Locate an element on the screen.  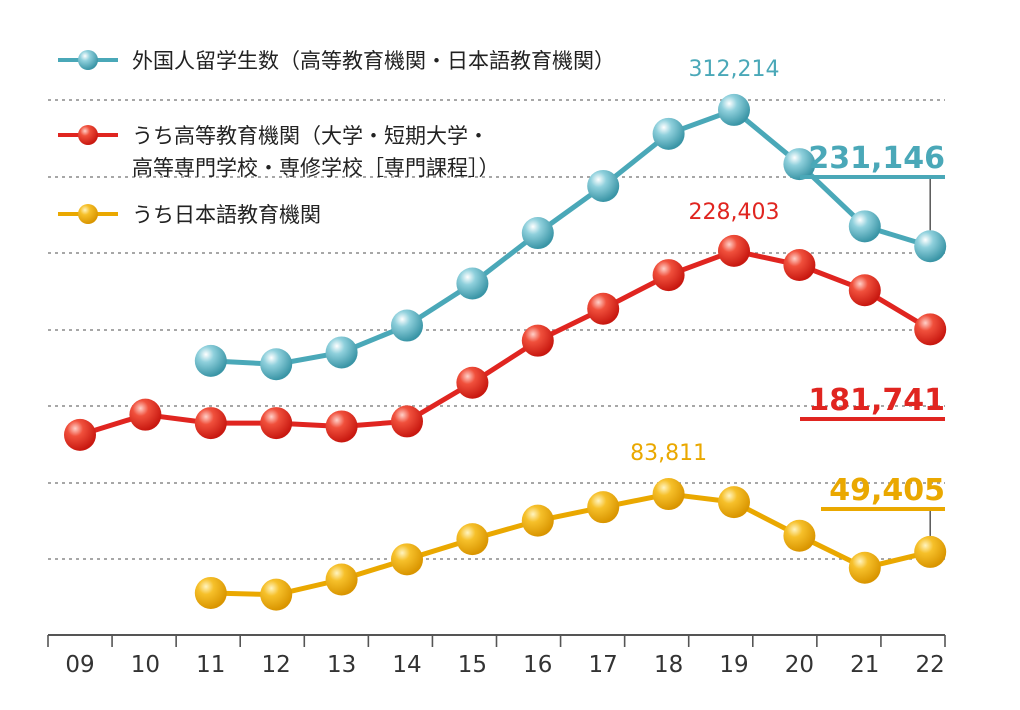
legend-item: うち高等教育機関（大学・短期大学・高等専門学校・専修学校［専門課程］） is located at coordinates (279, 152).